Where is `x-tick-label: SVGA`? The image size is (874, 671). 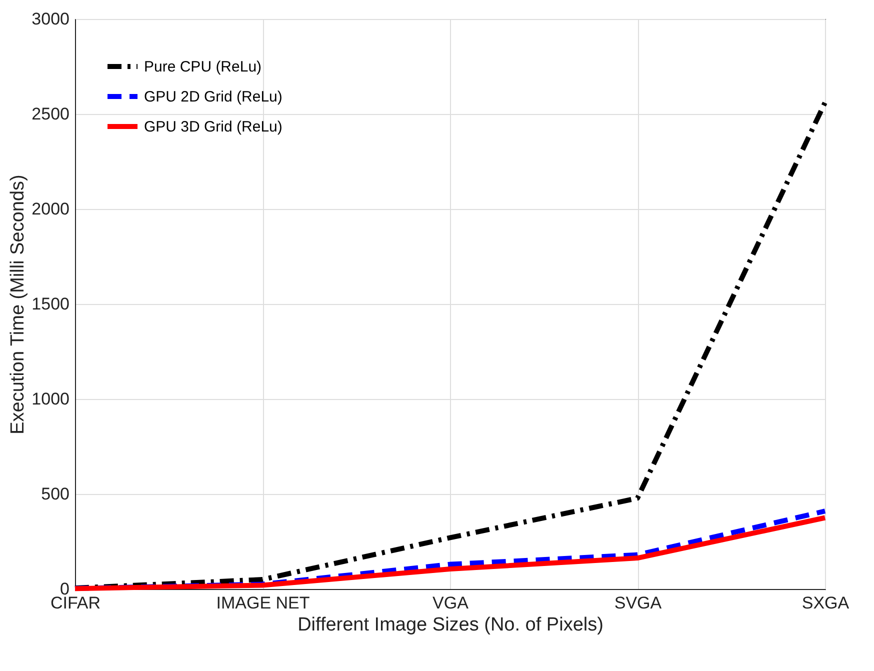 x-tick-label: SVGA is located at coordinates (638, 603).